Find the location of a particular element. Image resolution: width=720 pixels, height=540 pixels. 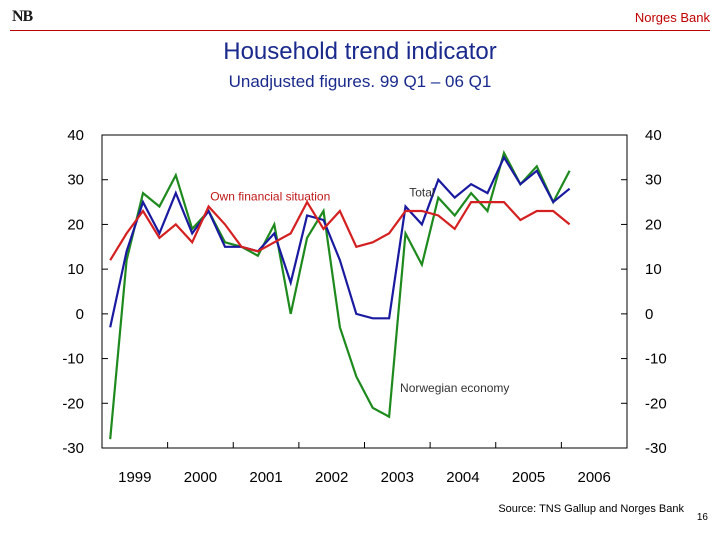

chart-title: Household trend indicator is located at coordinates (360, 51).